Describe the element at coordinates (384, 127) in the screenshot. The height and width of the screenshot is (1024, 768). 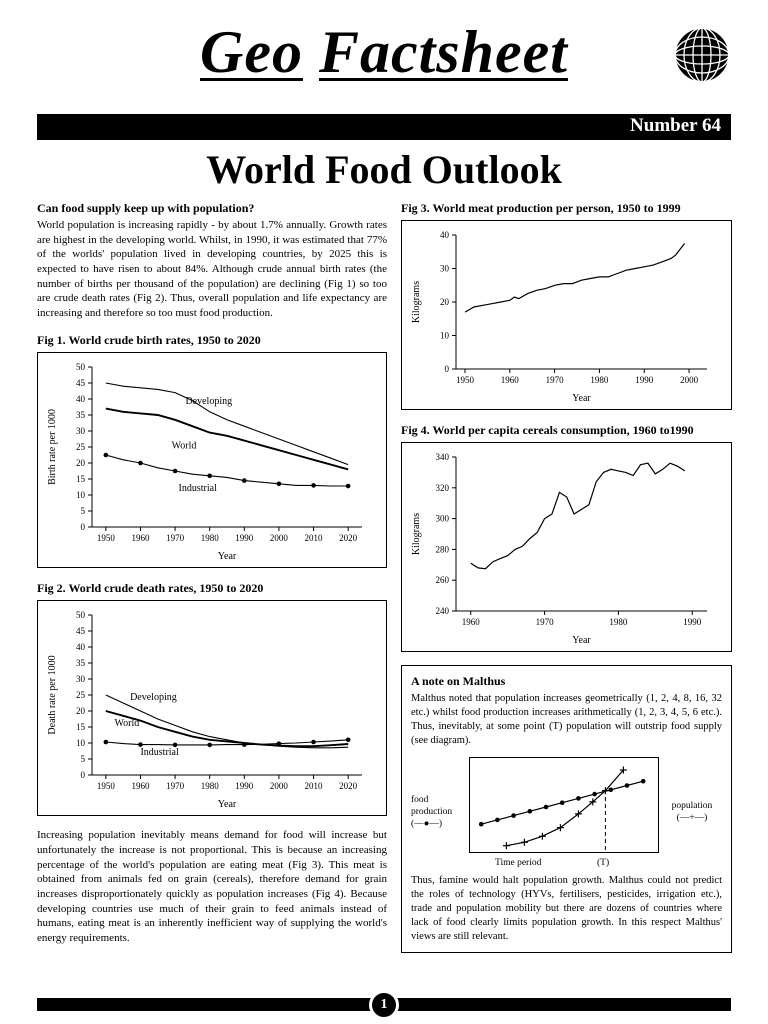
I see `issue-bar: Number 64` at that location.